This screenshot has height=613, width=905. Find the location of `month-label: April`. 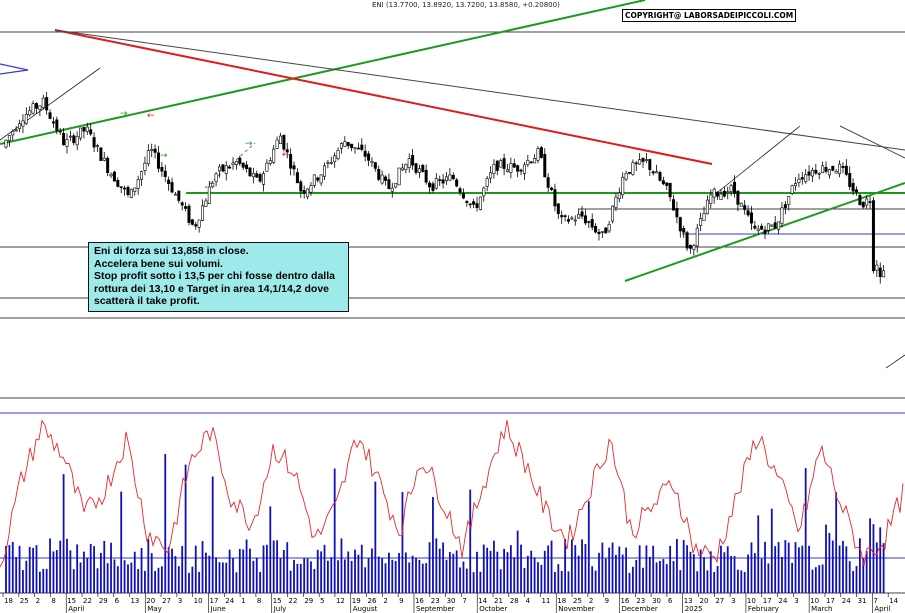

month-label: April is located at coordinates (882, 609).